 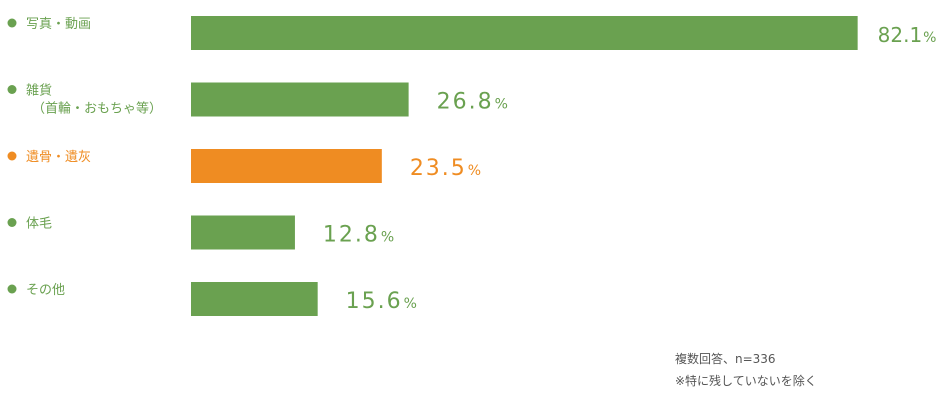 What do you see at coordinates (58, 157) in the screenshot?
I see `category-label: 遺骨・遺灰` at bounding box center [58, 157].